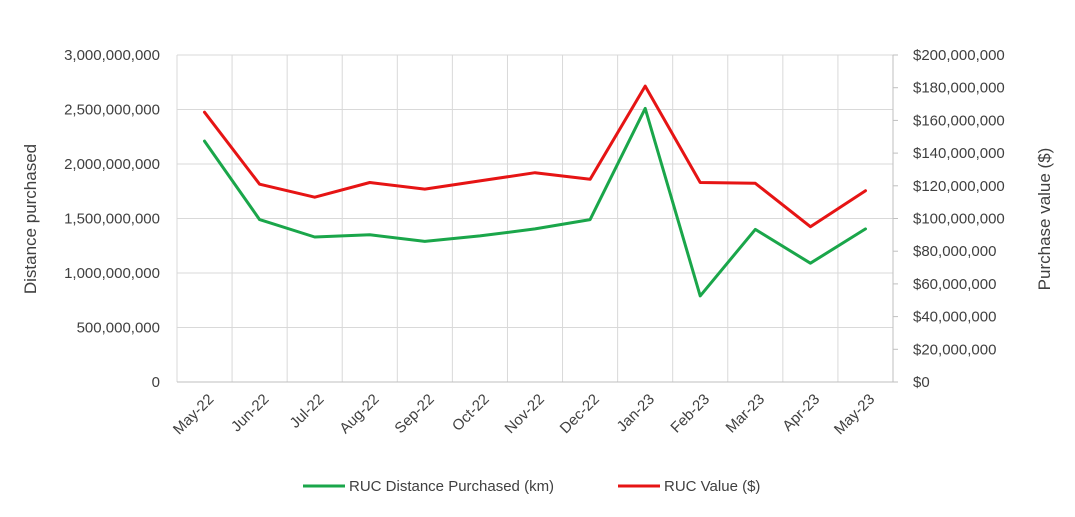 Image resolution: width=1075 pixels, height=517 pixels. What do you see at coordinates (854, 414) in the screenshot?
I see `x-tick-label: May-23` at bounding box center [854, 414].